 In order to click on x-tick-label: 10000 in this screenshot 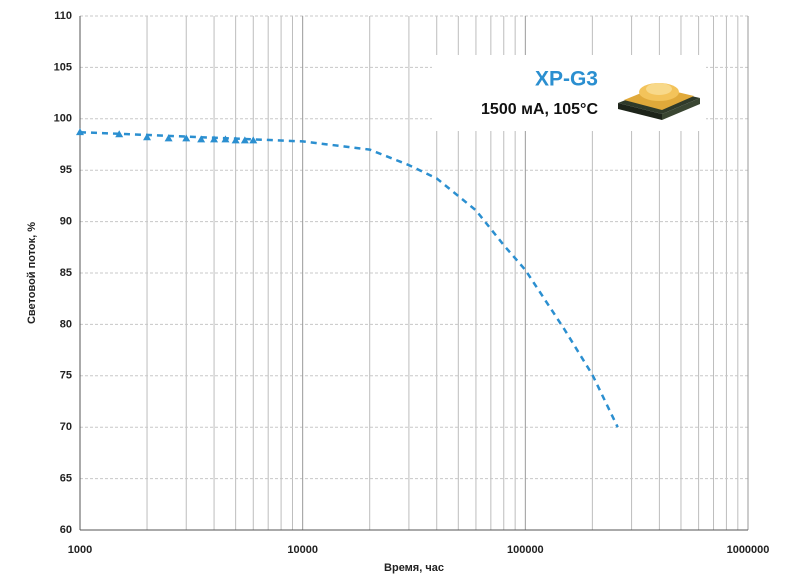, I will do `click(302, 550)`.